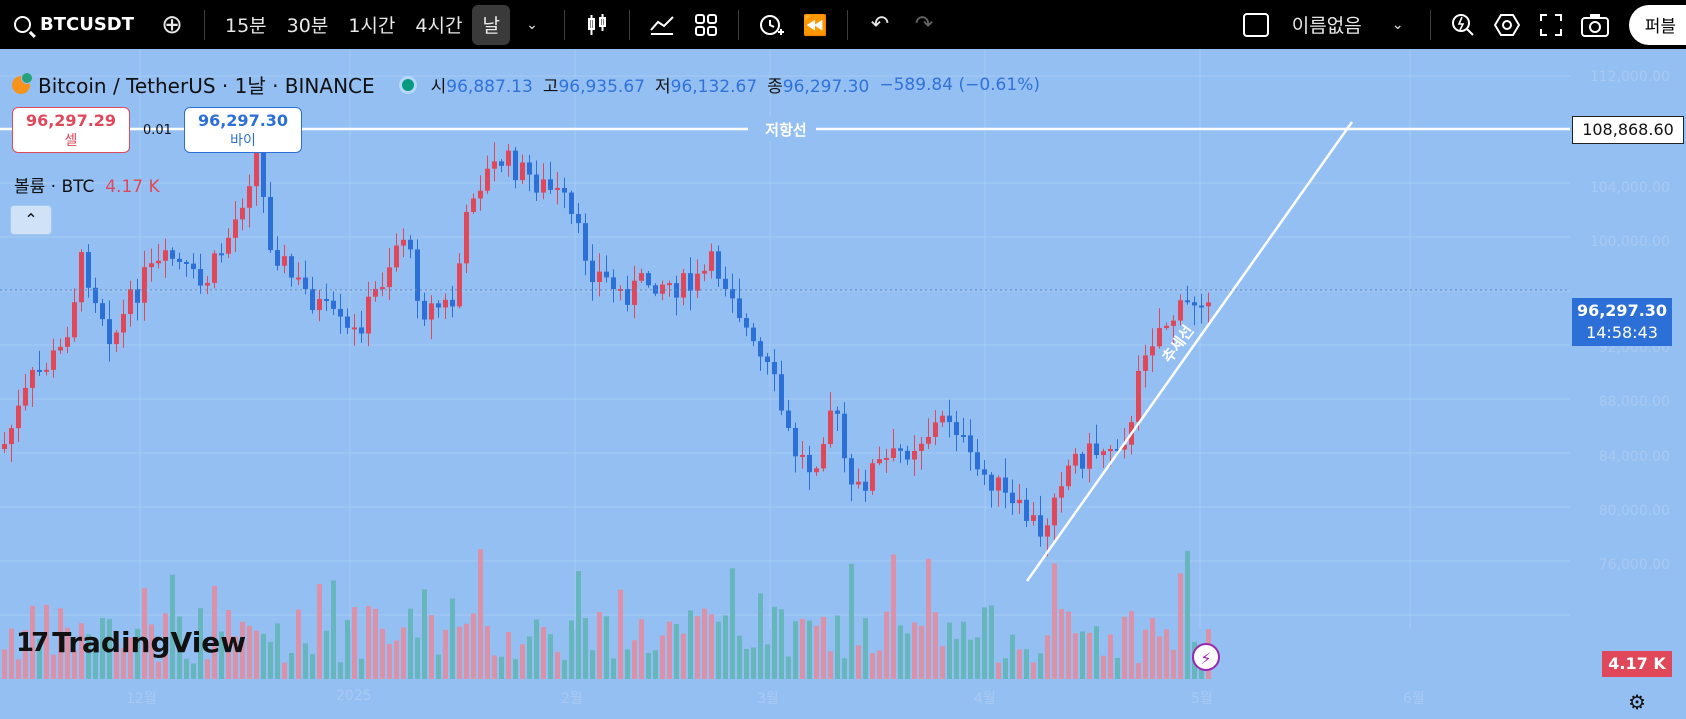 This screenshot has height=719, width=1686. Describe the element at coordinates (1256, 25) in the screenshot. I see `layout-square-icon` at that location.